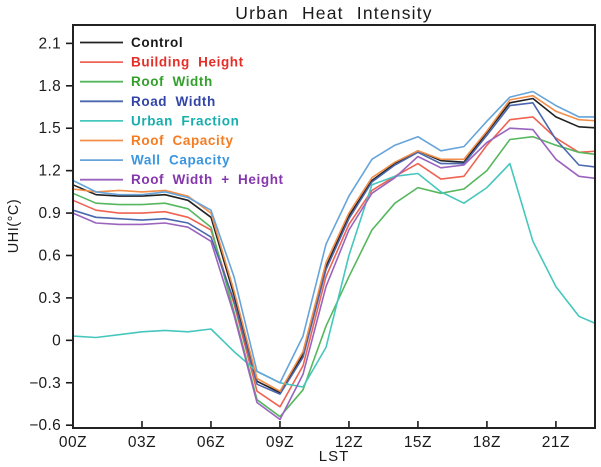 This screenshot has height=467, width=601. What do you see at coordinates (157, 42) in the screenshot?
I see `legend-label: Control` at bounding box center [157, 42].